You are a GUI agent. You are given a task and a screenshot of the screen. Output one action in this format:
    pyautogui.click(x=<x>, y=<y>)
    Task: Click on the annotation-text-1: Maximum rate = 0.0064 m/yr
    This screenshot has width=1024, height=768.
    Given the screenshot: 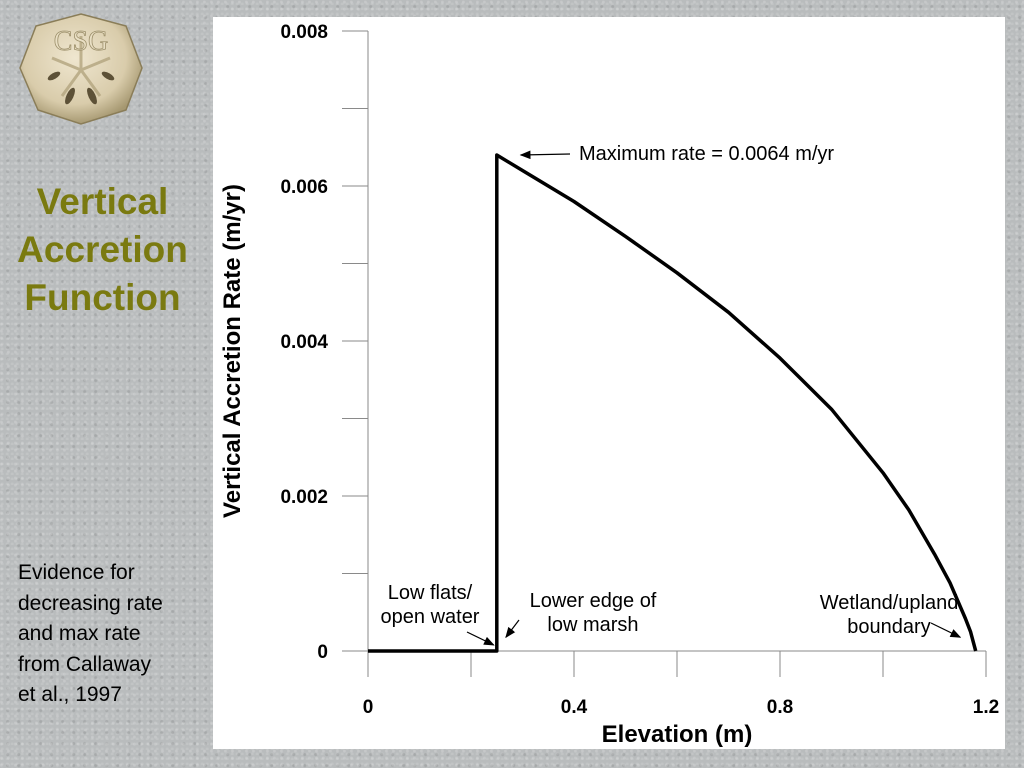 What is the action you would take?
    pyautogui.click(x=706, y=154)
    